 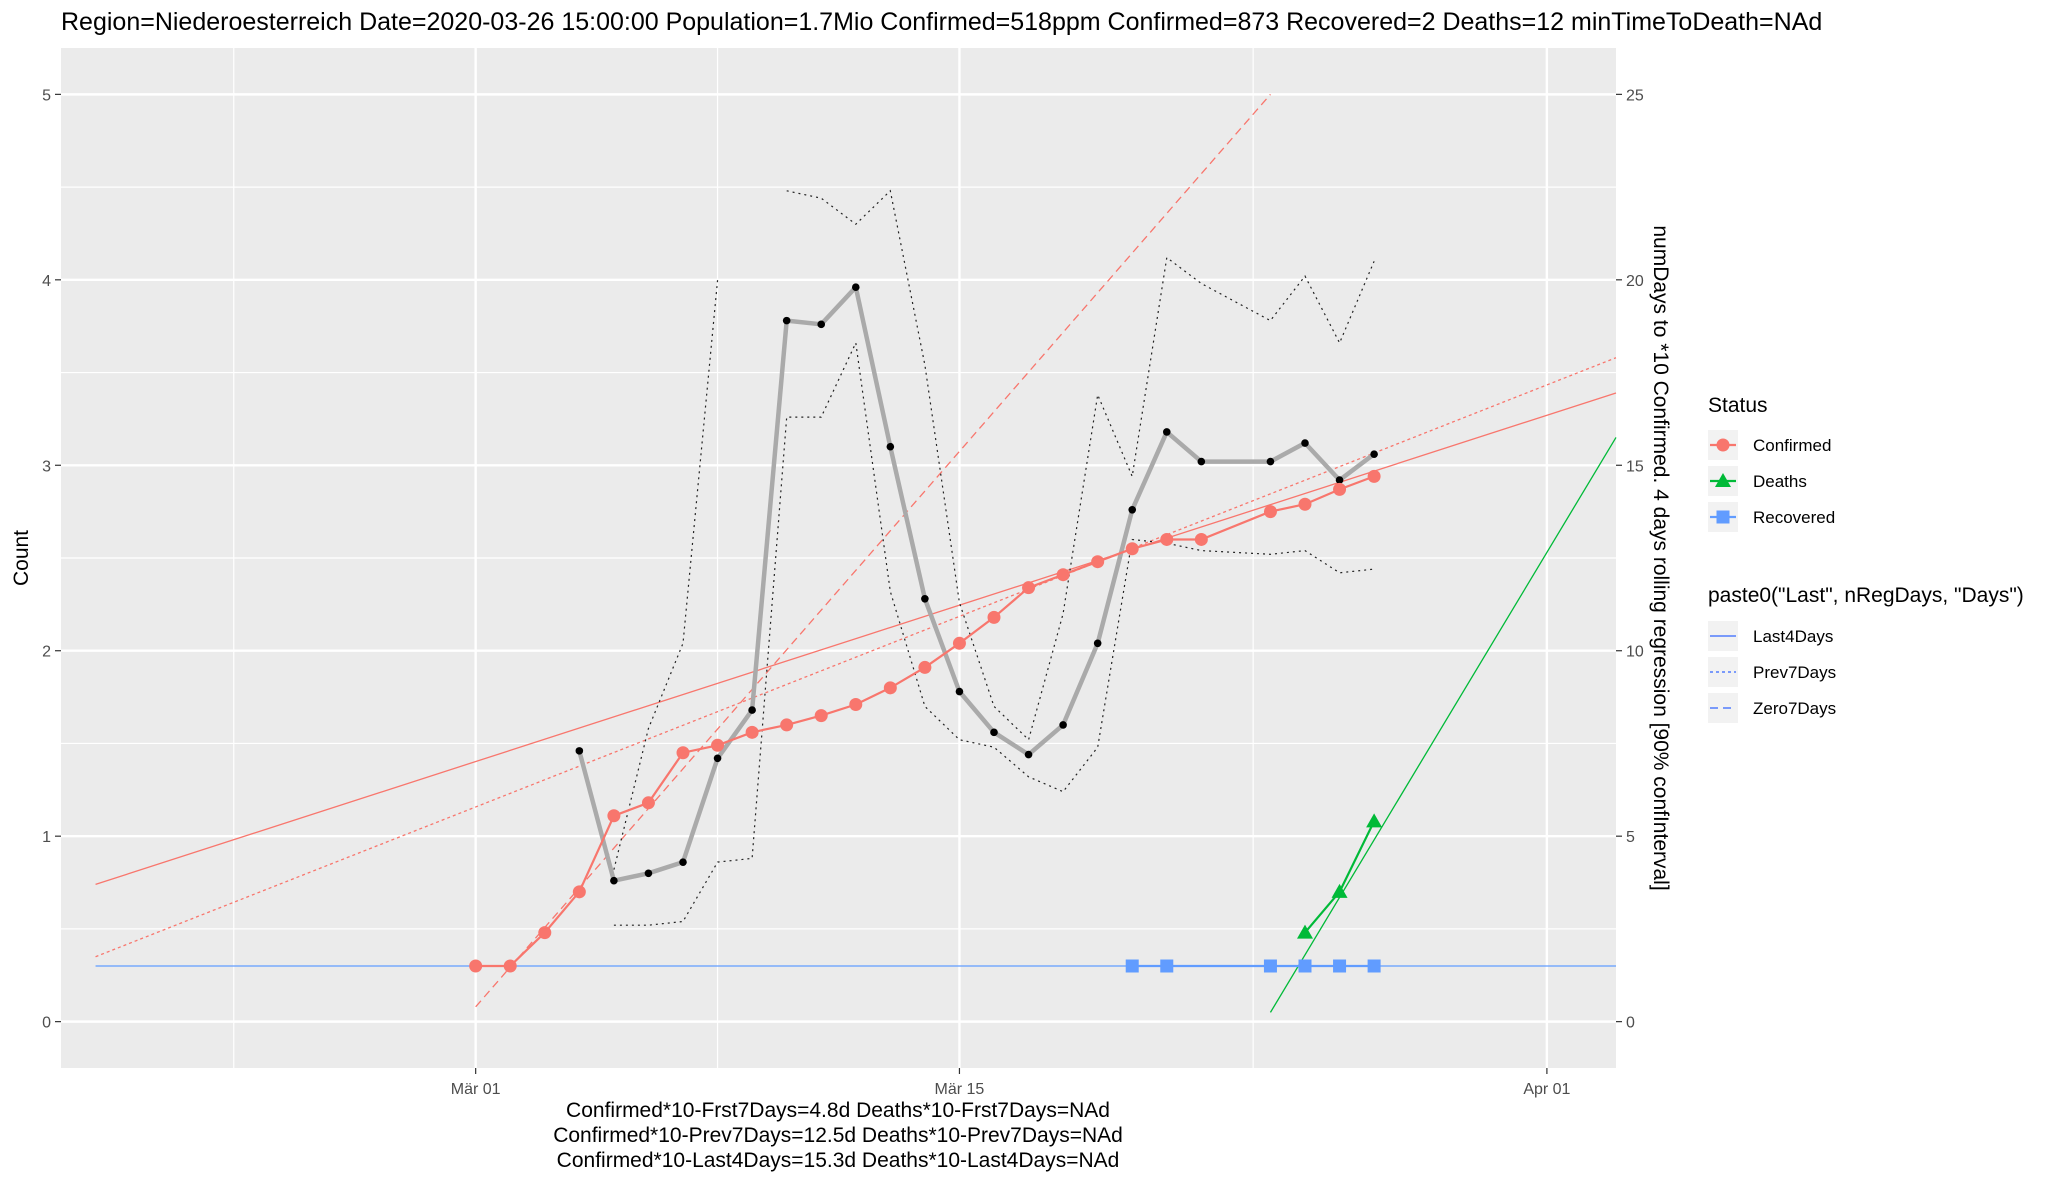 What do you see at coordinates (1780, 481) in the screenshot?
I see `legend-label-deaths: Deaths` at bounding box center [1780, 481].